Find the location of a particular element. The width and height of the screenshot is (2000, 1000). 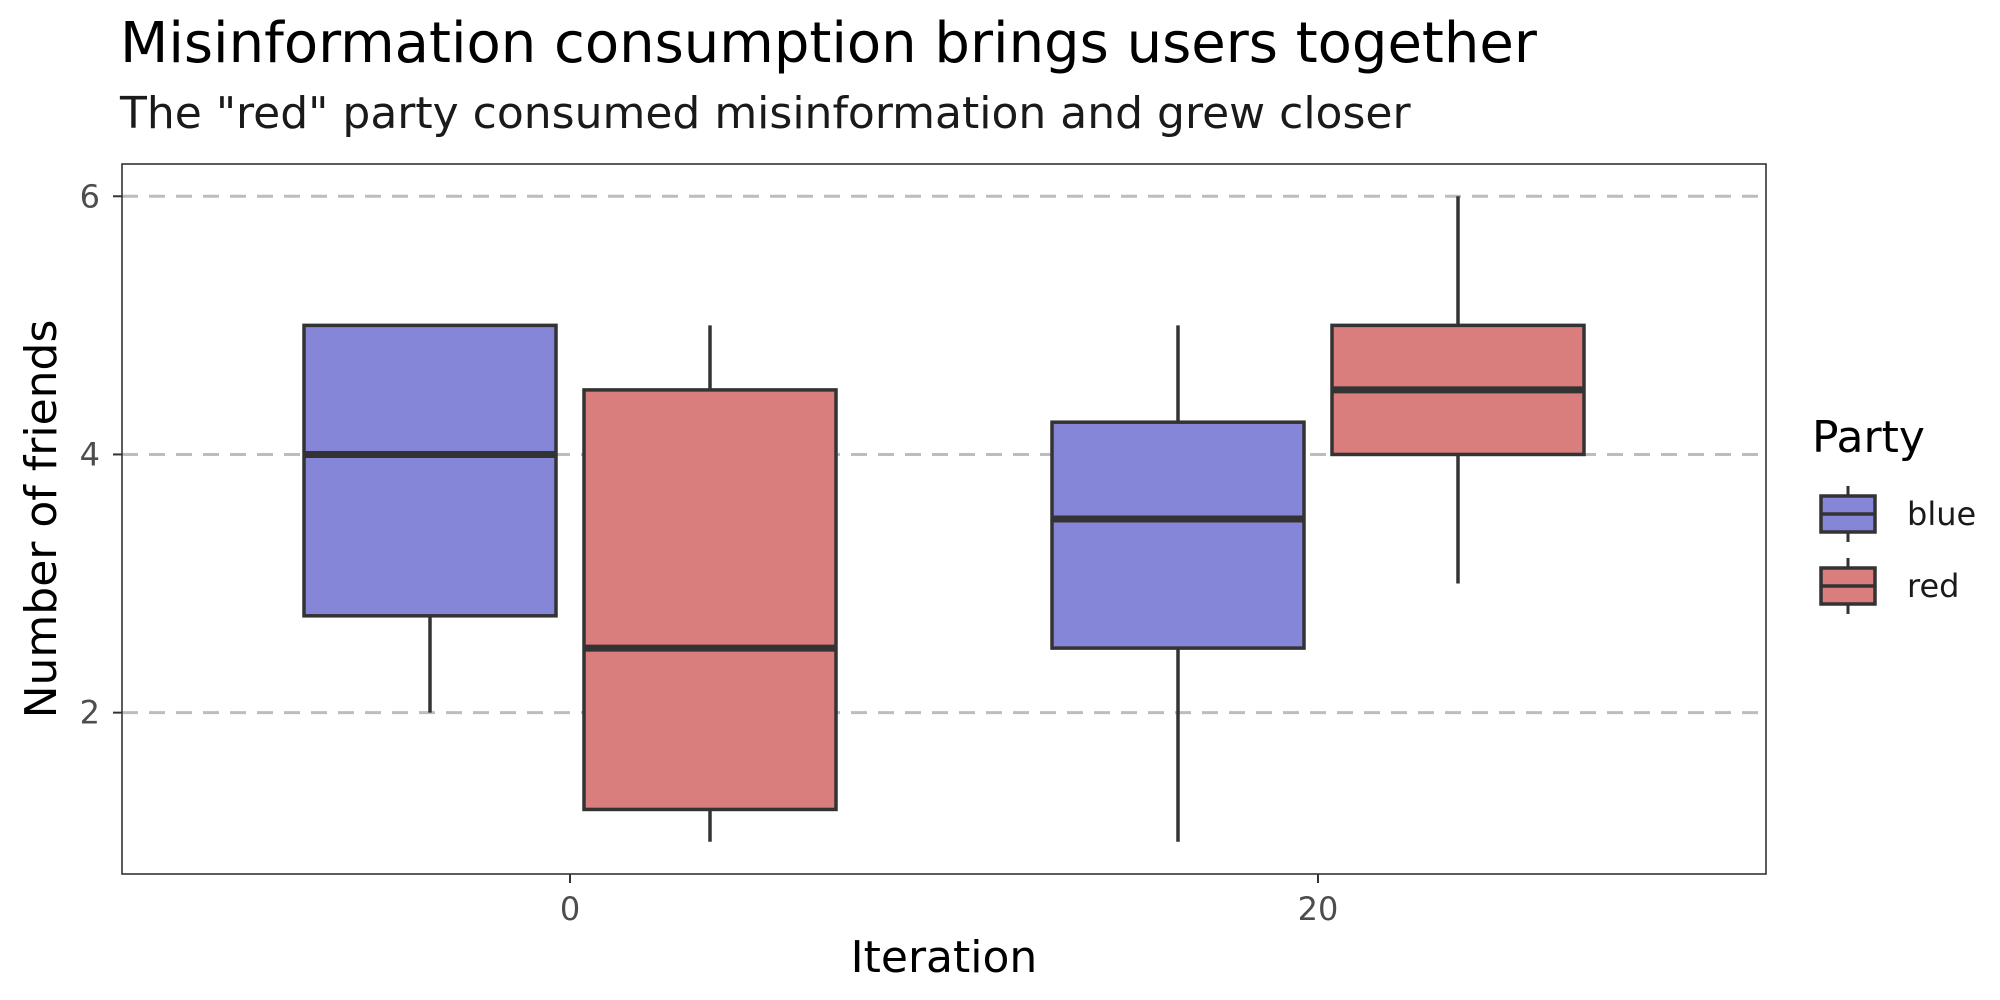

x-axis-title: Iteration is located at coordinates (944, 957).